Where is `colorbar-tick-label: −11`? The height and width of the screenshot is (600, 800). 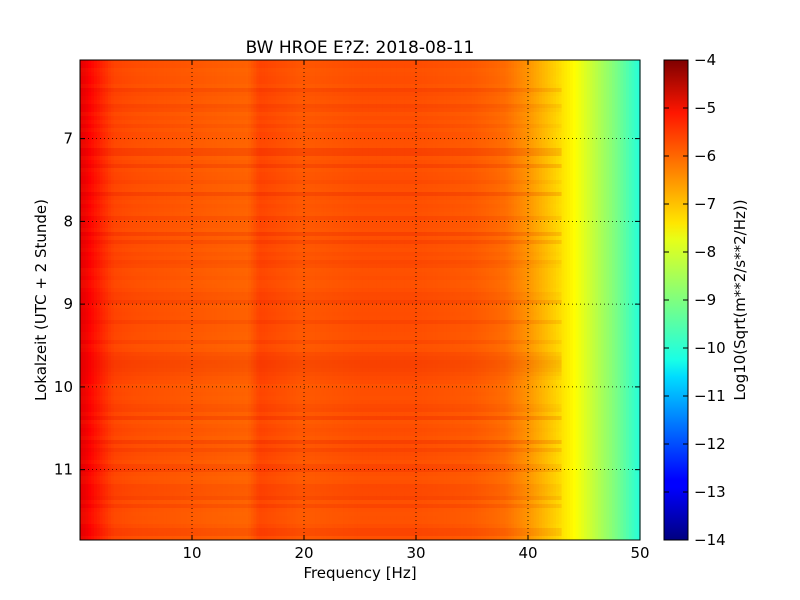
colorbar-tick-label: −11 is located at coordinates (710, 396).